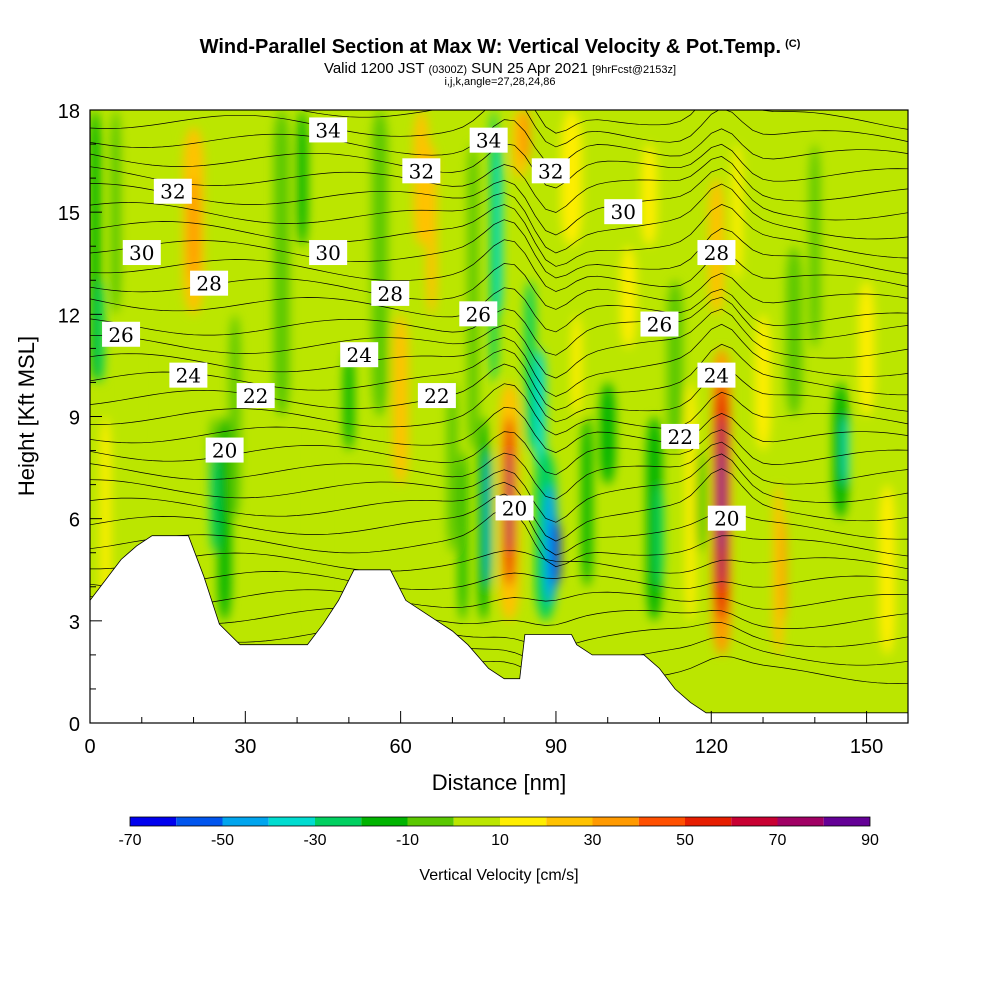  Describe the element at coordinates (556, 747) in the screenshot. I see `x-tick-label: 90` at that location.